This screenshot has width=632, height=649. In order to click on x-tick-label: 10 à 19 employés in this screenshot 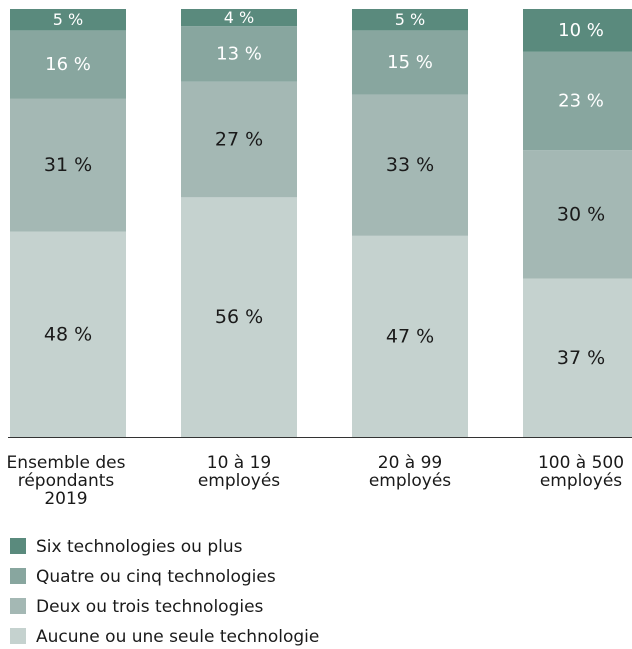, I will do `click(239, 472)`.